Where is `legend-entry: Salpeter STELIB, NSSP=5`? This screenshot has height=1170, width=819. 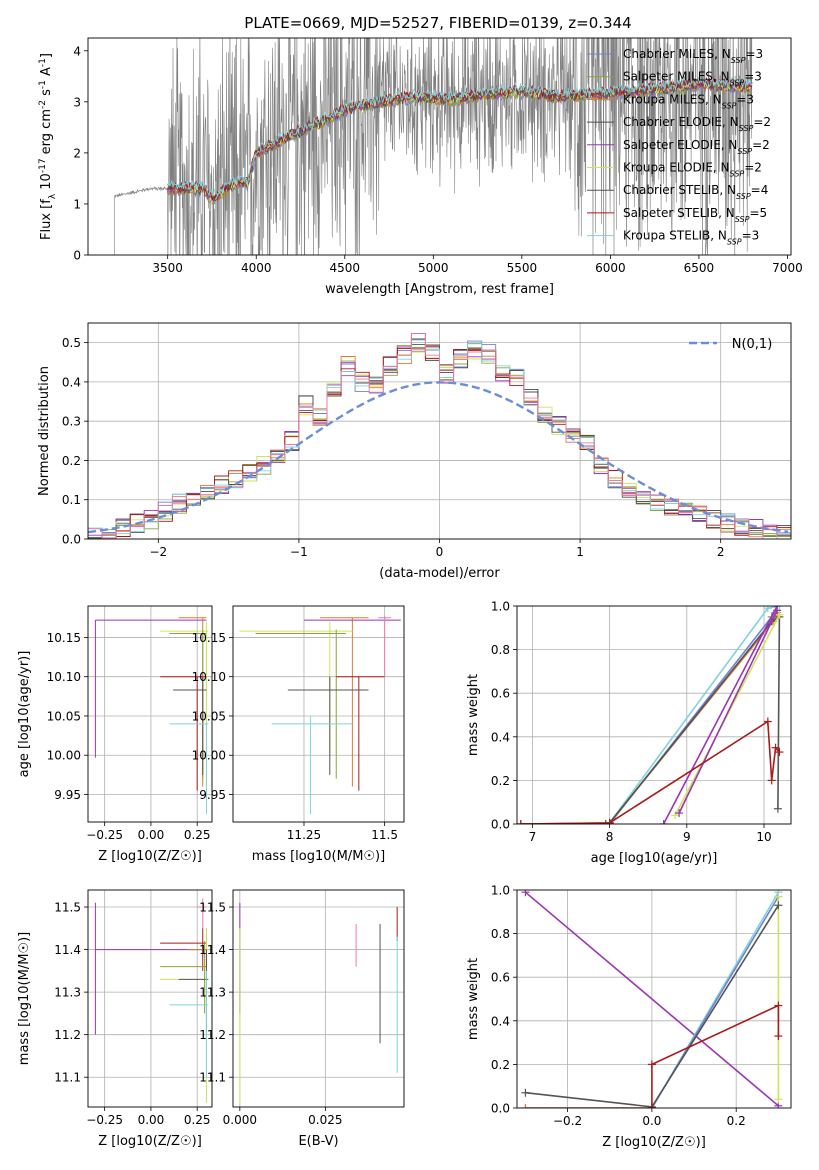
legend-entry: Salpeter STELIB, NSSP=5 is located at coordinates (695, 215).